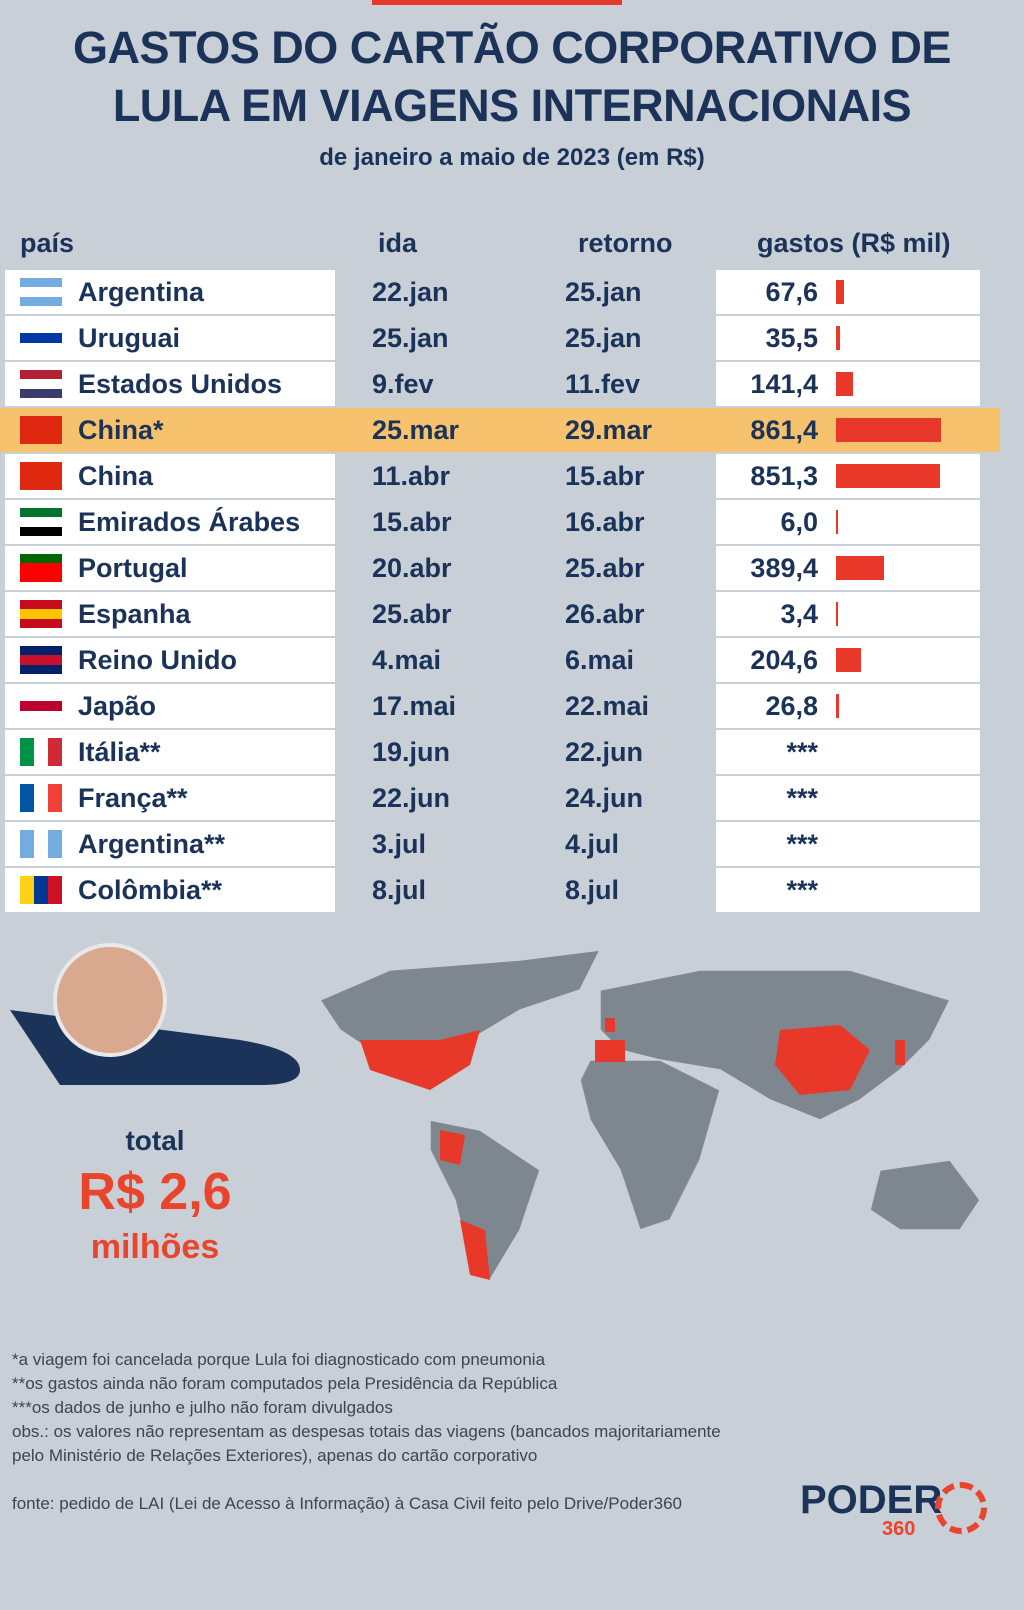  What do you see at coordinates (961, 1508) in the screenshot?
I see `logo-icon` at bounding box center [961, 1508].